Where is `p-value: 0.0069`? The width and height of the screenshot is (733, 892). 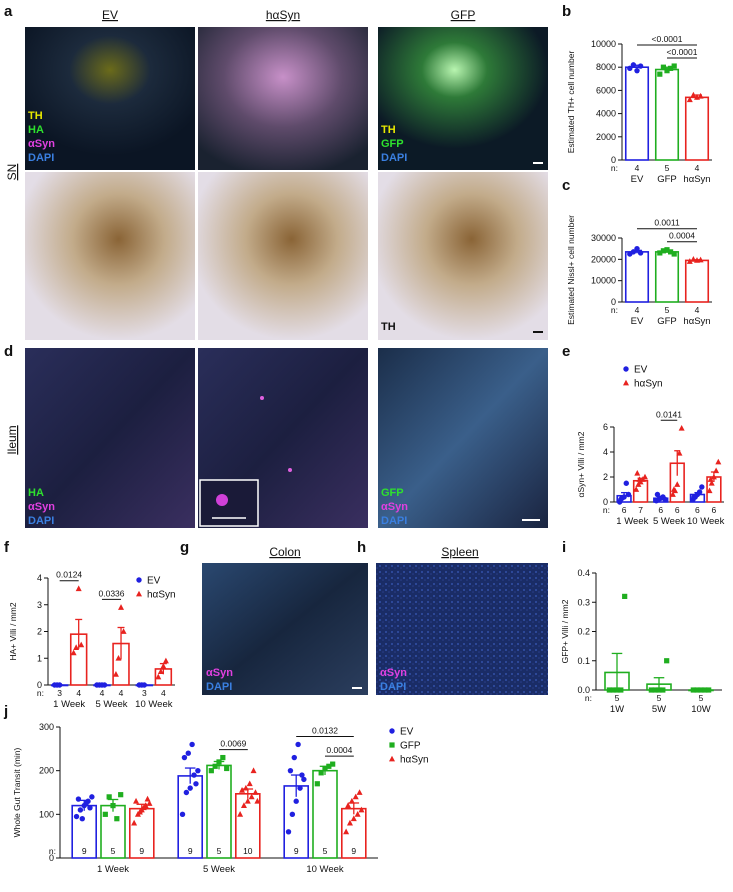 p-value: 0.0069 is located at coordinates (233, 744).